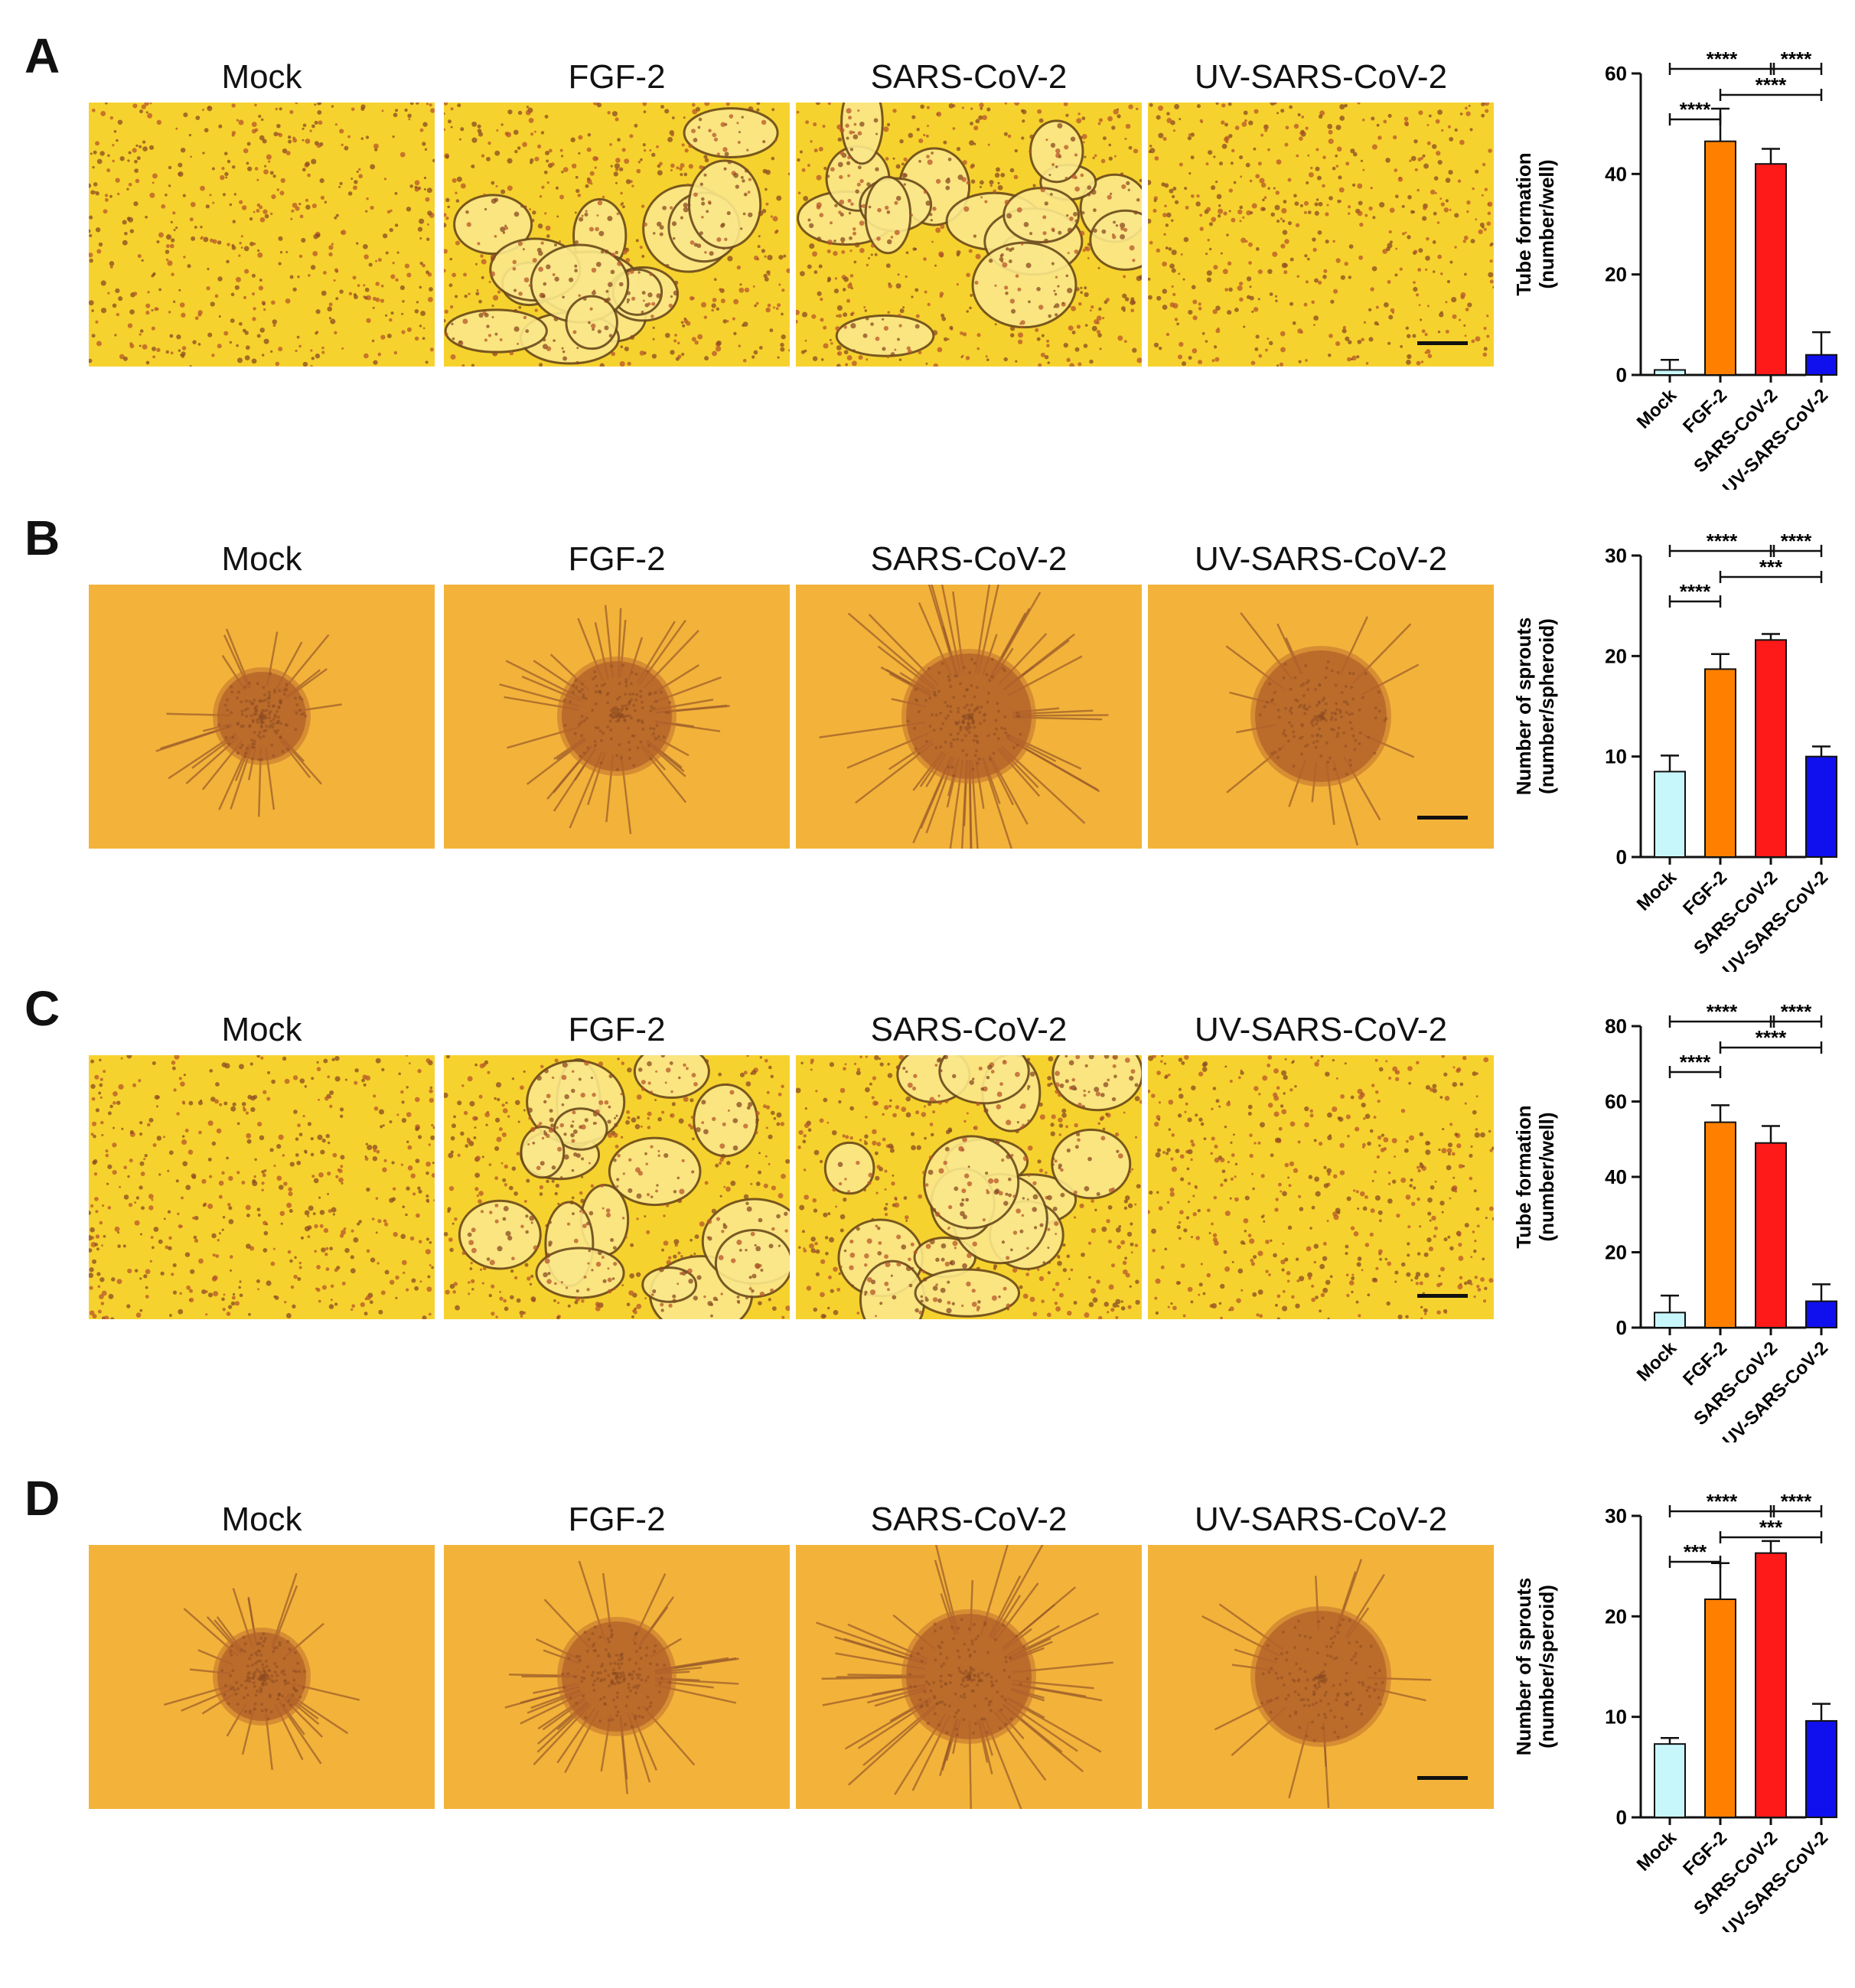 Image resolution: width=1855 pixels, height=1988 pixels. I want to click on y-axis-label: Number of sprouts, so click(1523, 707).